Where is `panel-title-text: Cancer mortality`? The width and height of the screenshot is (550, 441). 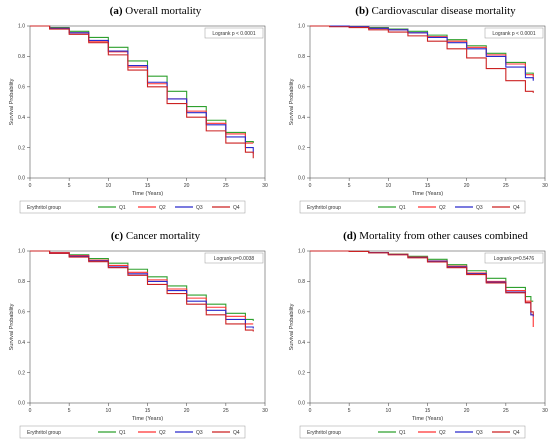 panel-title-text: Cancer mortality is located at coordinates (161, 236).